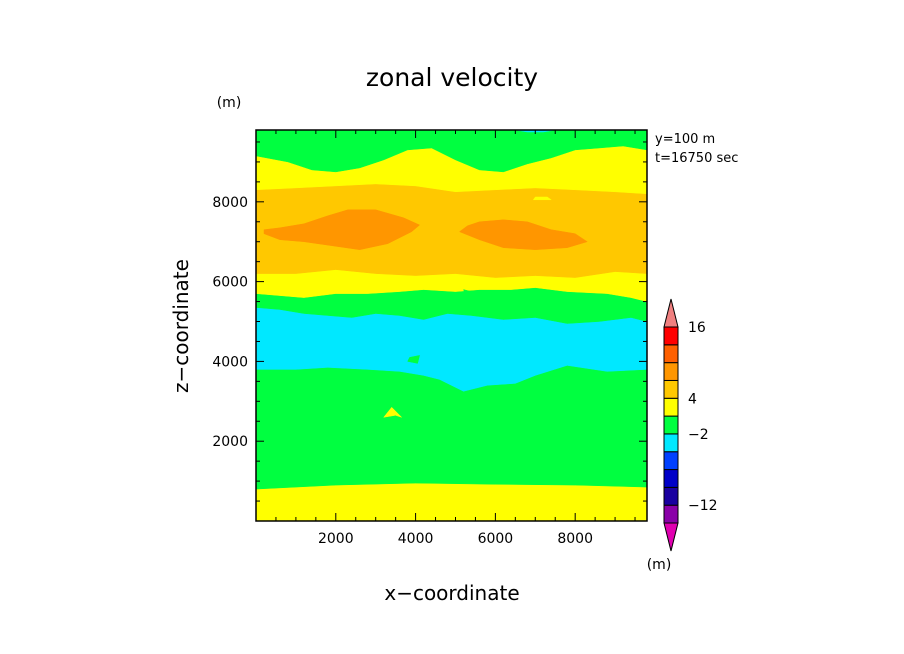 This screenshot has width=904, height=654. What do you see at coordinates (523, 234) in the screenshot?
I see `contour-region-dark-orange-core-right` at bounding box center [523, 234].